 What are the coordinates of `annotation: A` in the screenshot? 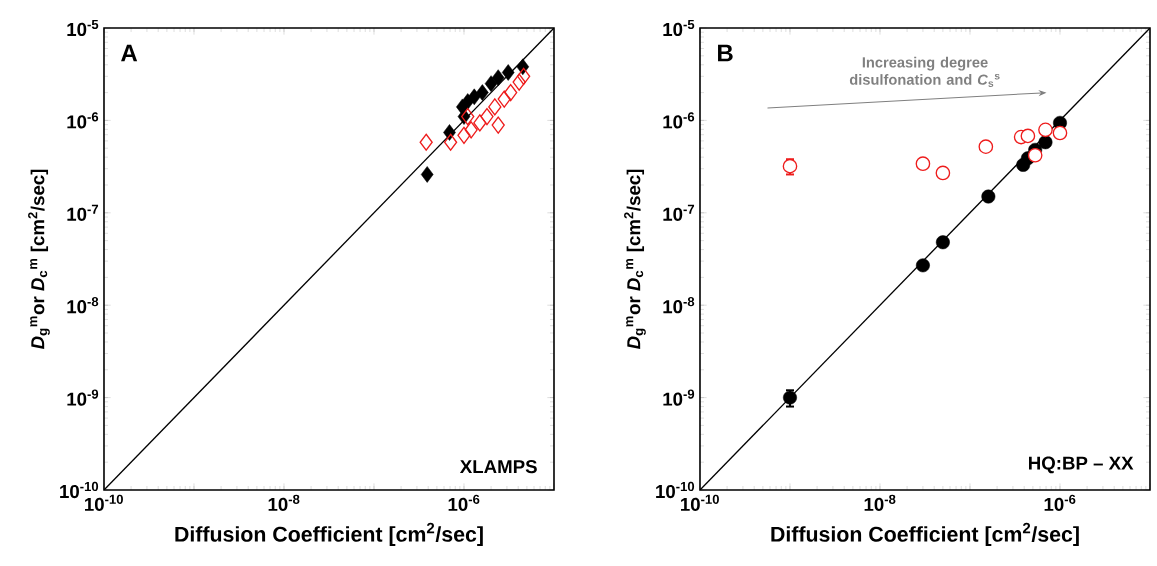 It's located at (129, 53).